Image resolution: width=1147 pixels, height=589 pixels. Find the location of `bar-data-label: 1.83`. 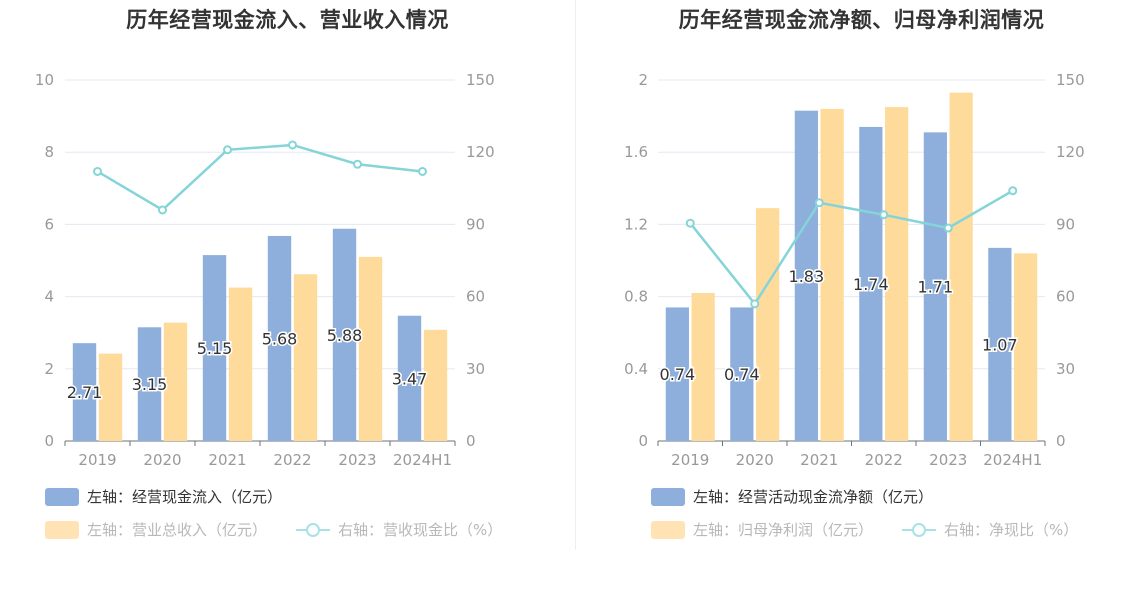

bar-data-label: 1.83 is located at coordinates (807, 276).